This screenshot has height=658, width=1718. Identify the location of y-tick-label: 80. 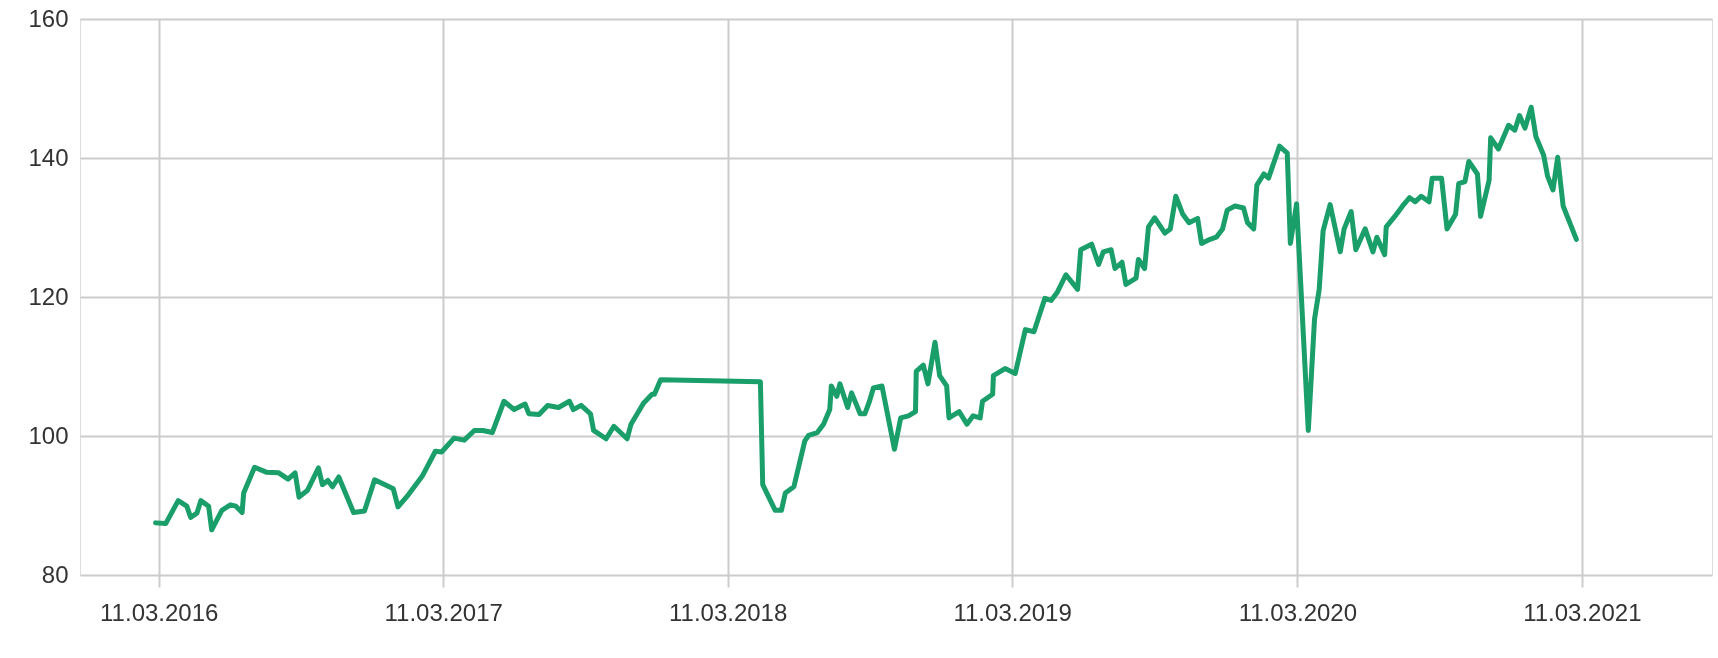
(55, 574).